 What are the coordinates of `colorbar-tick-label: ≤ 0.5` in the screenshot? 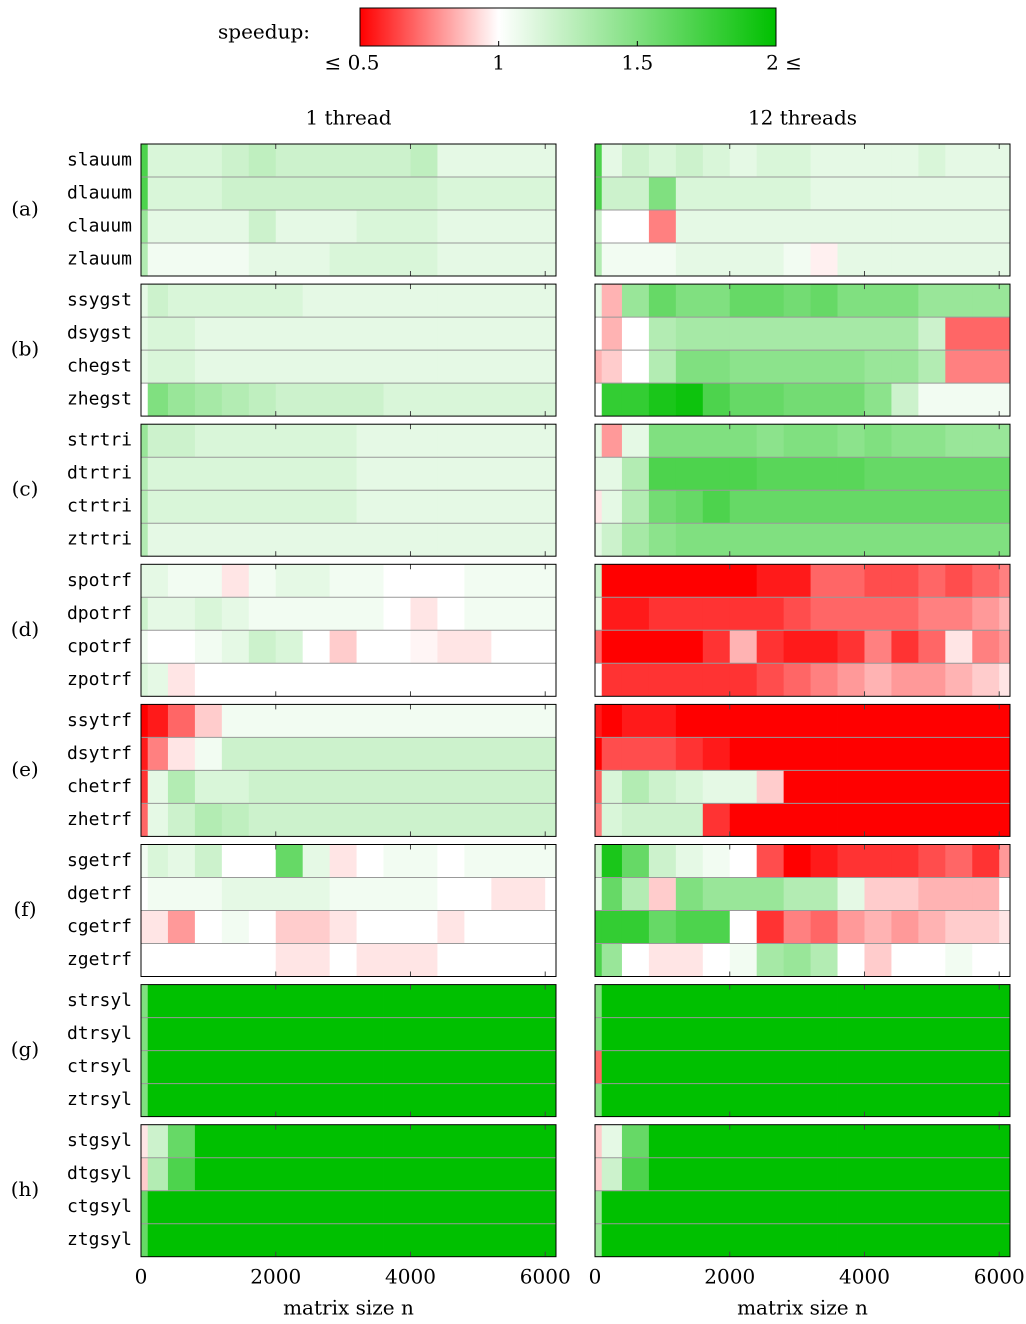 It's located at (352, 63).